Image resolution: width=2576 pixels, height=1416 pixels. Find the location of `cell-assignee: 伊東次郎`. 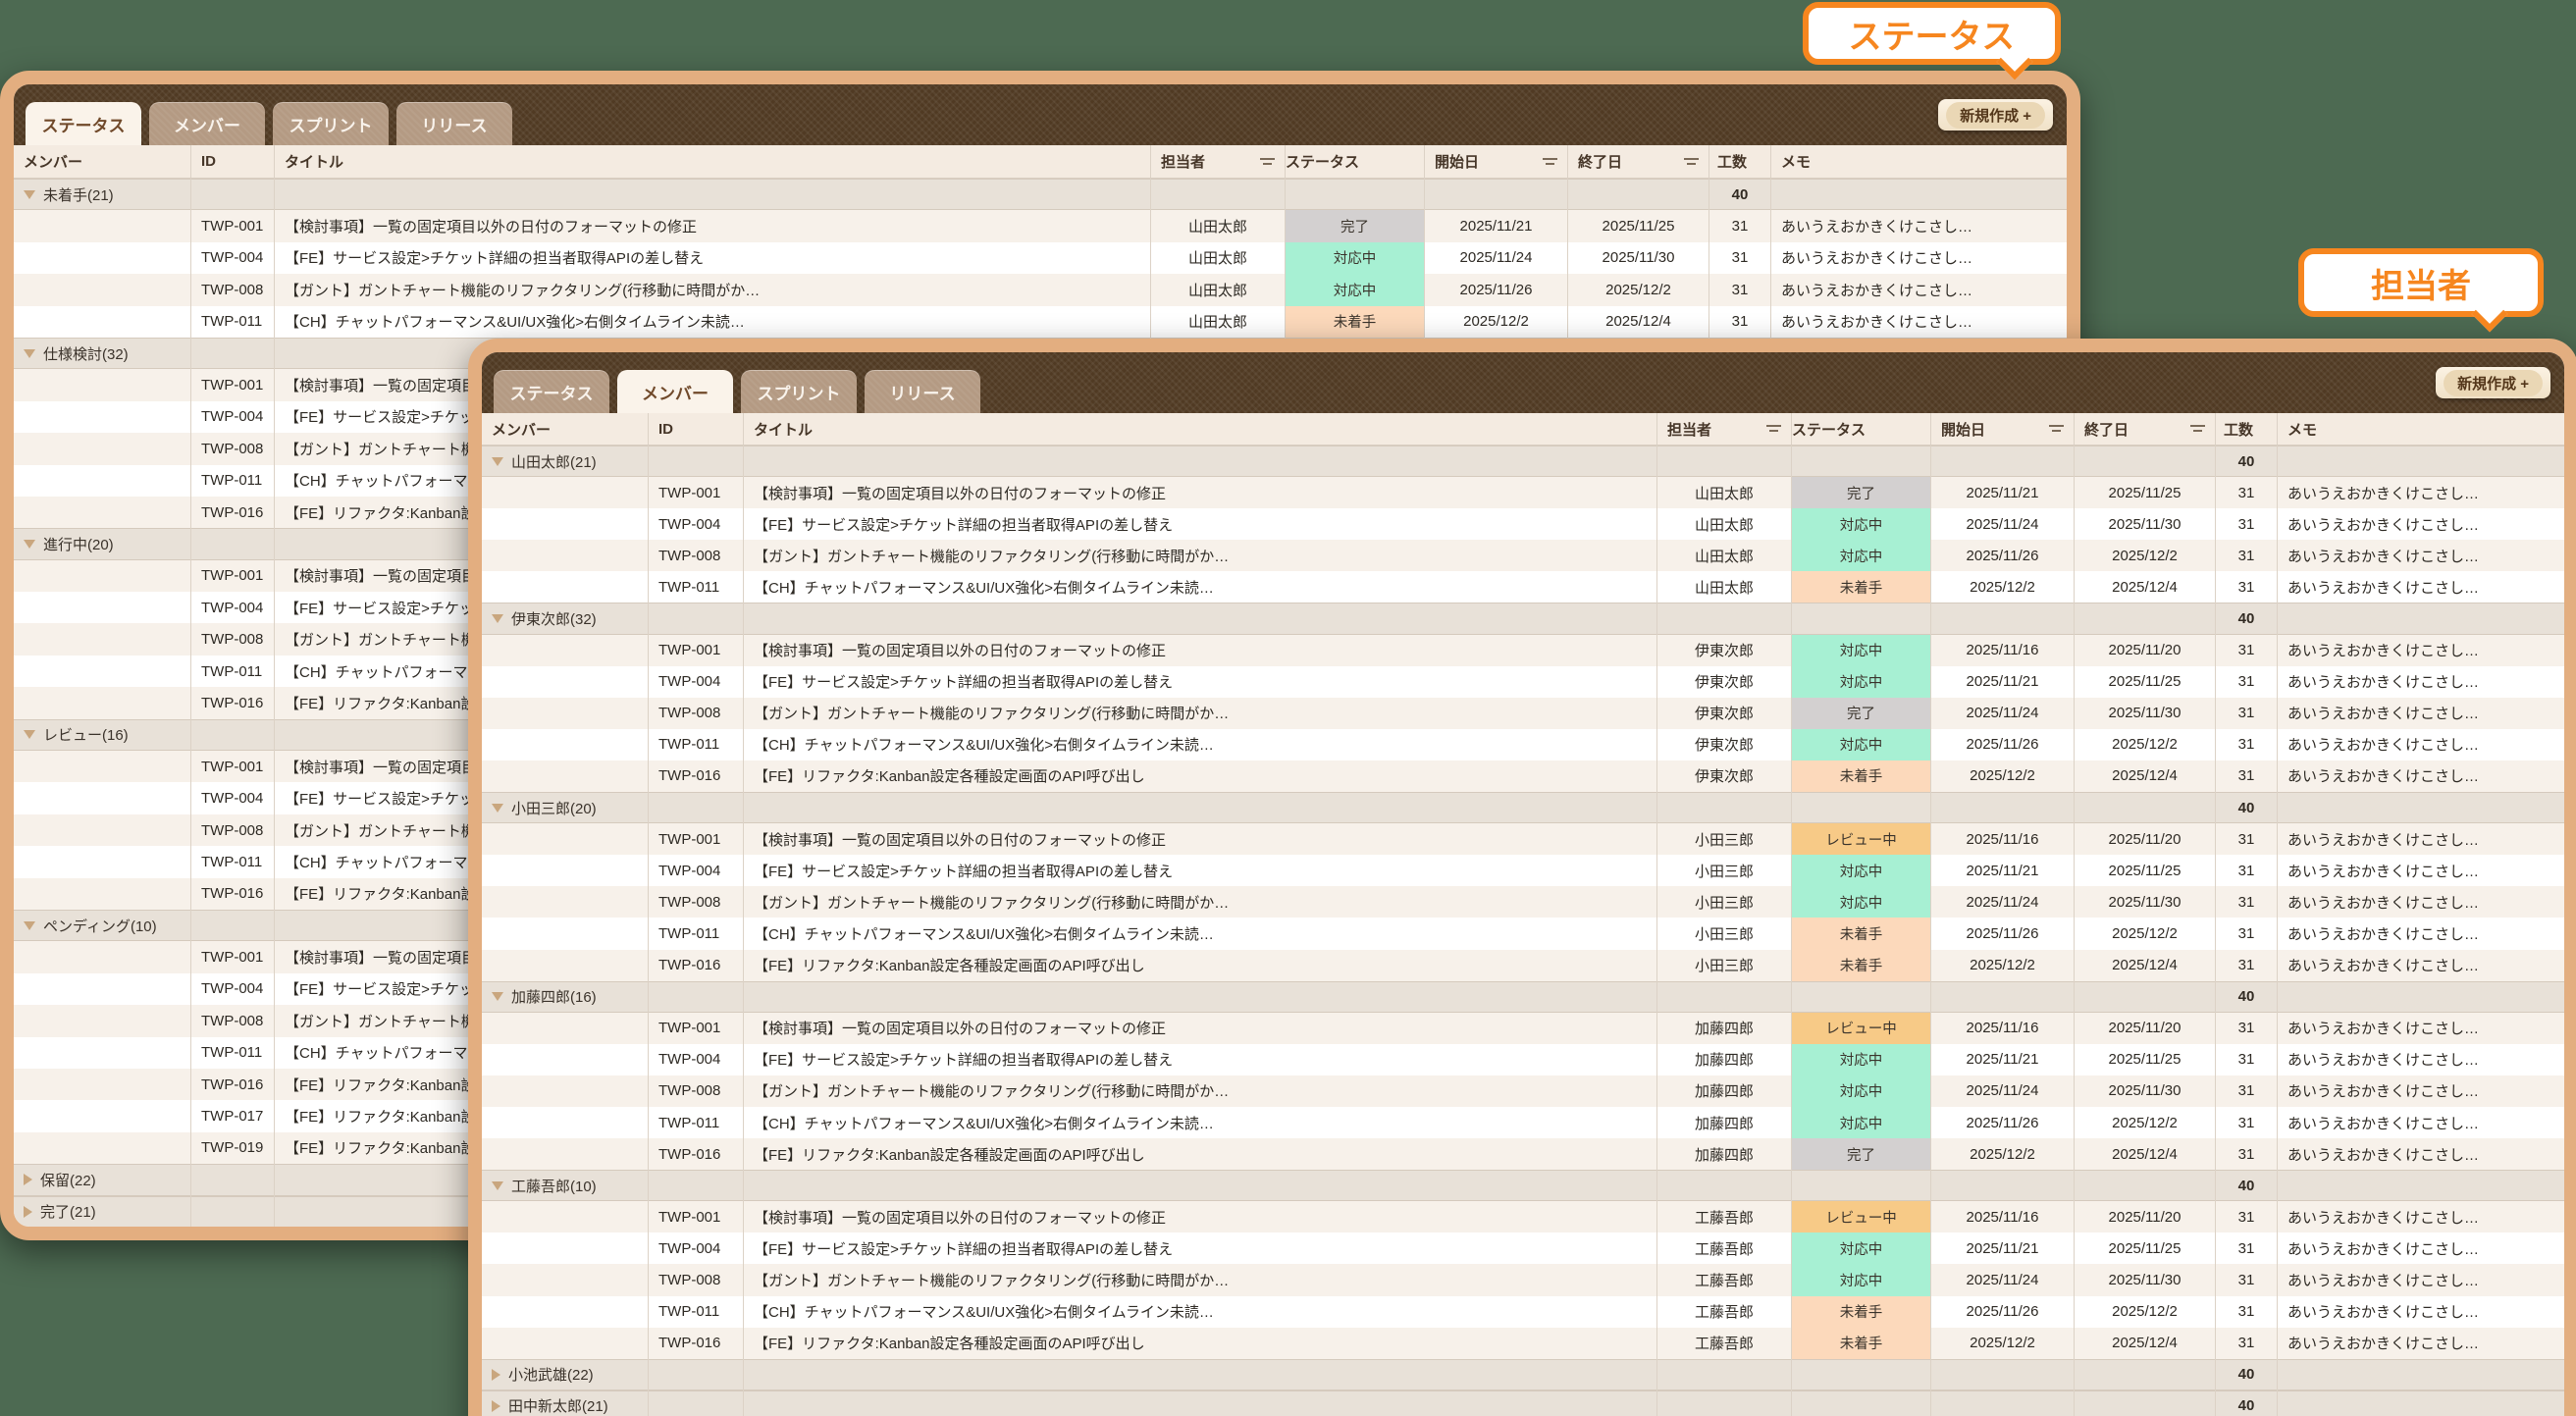

cell-assignee: 伊東次郎 is located at coordinates (1724, 682).